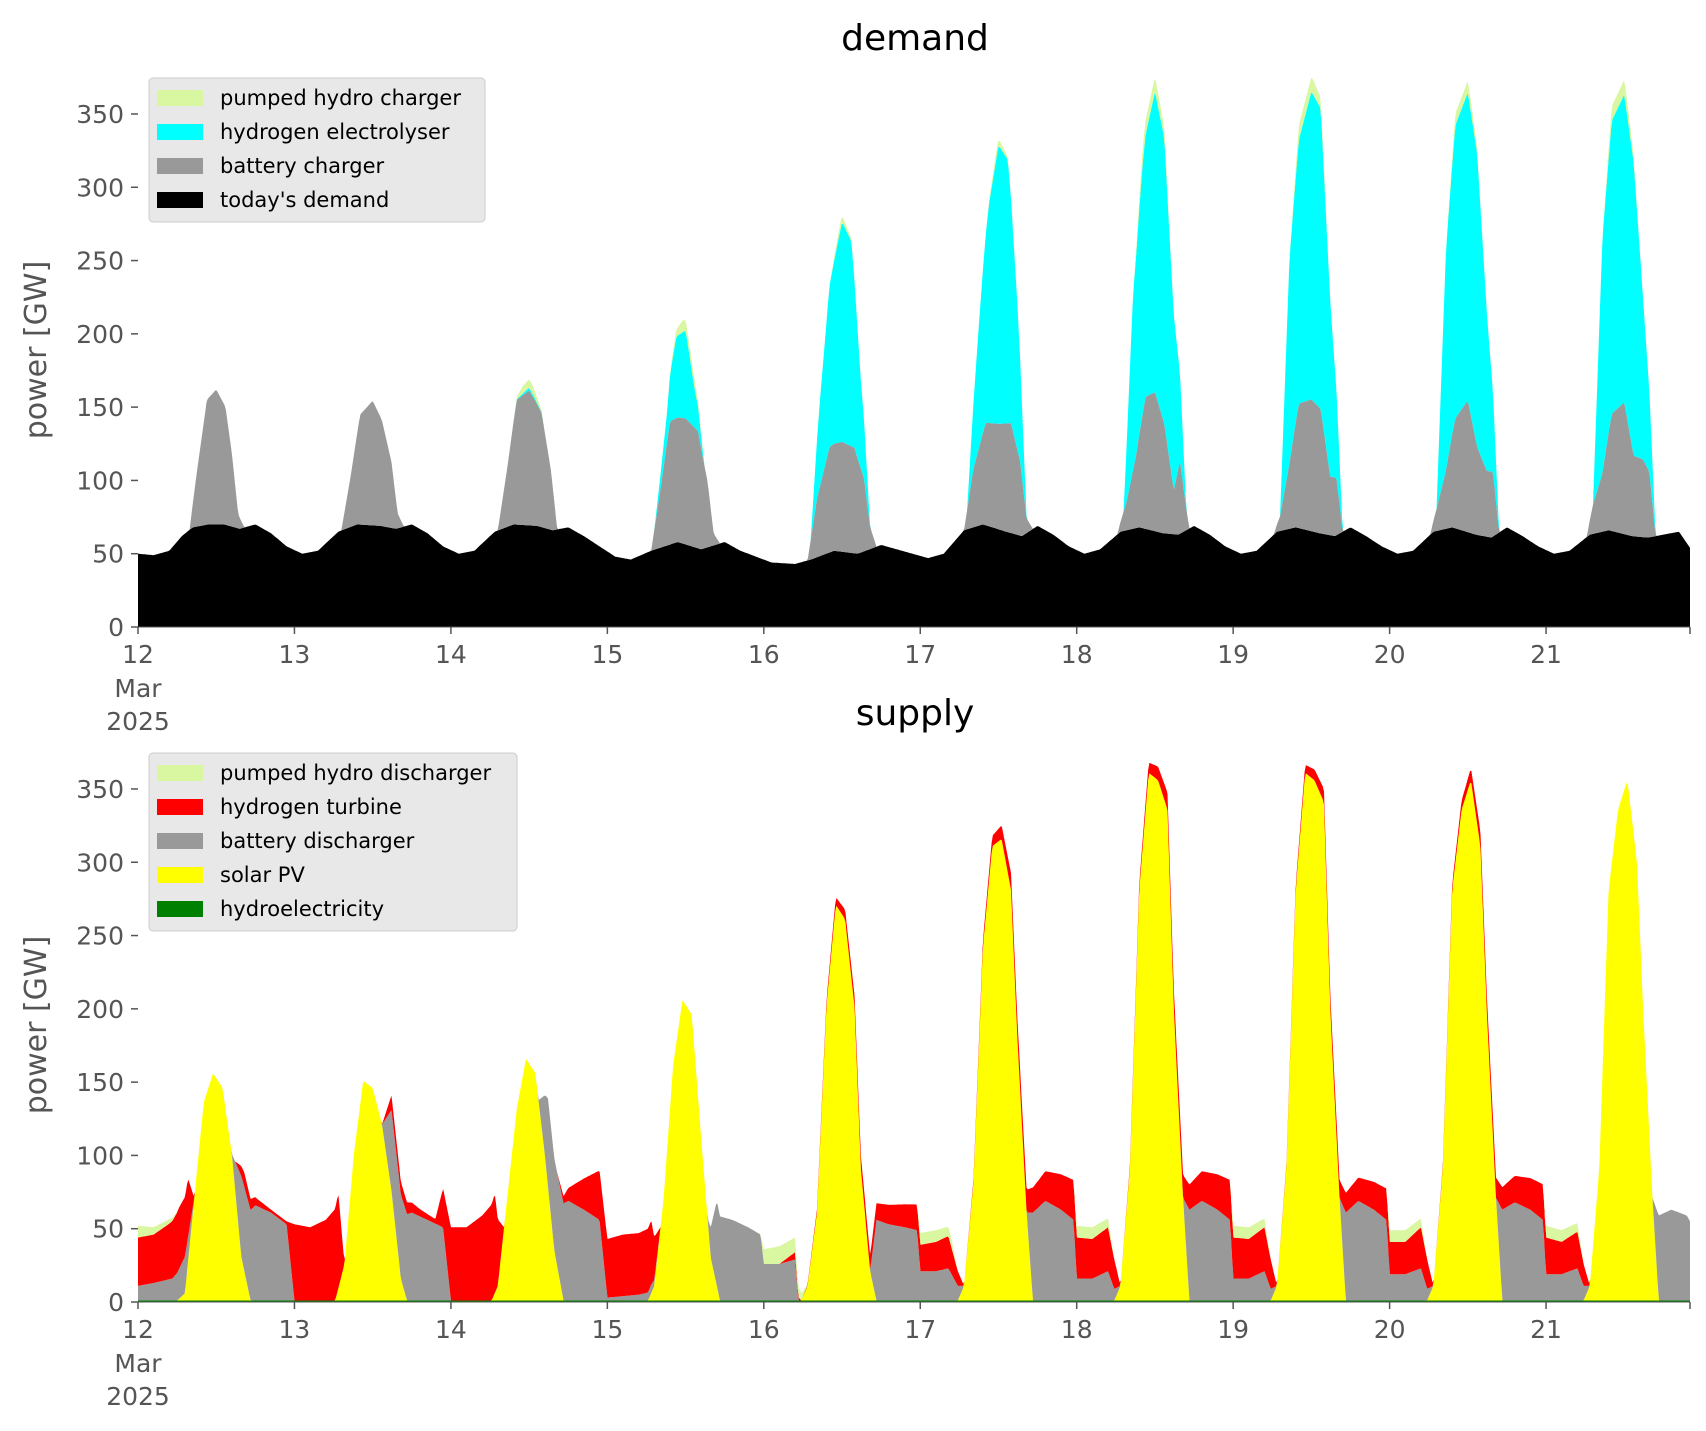  I want to click on supply-y-tick-label: 250, so click(100, 936).